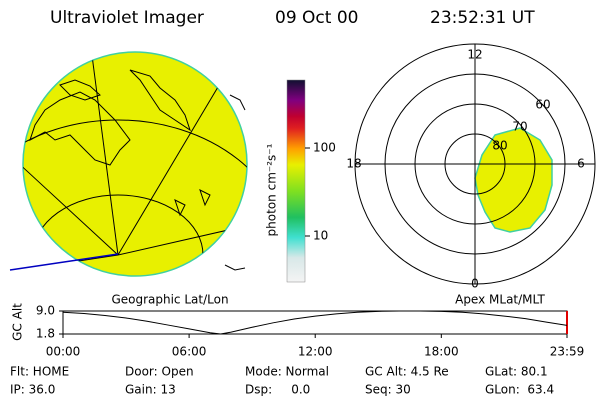 Image resolution: width=600 pixels, height=400 pixels. I want to click on colorbar-tick-label: 10, so click(320, 236).